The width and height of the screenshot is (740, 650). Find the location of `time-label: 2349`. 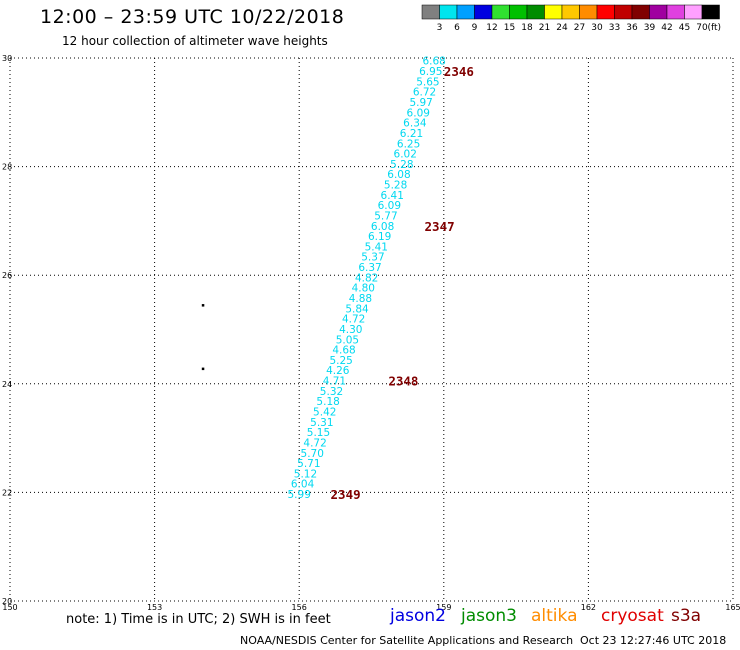

time-label: 2349 is located at coordinates (346, 494).